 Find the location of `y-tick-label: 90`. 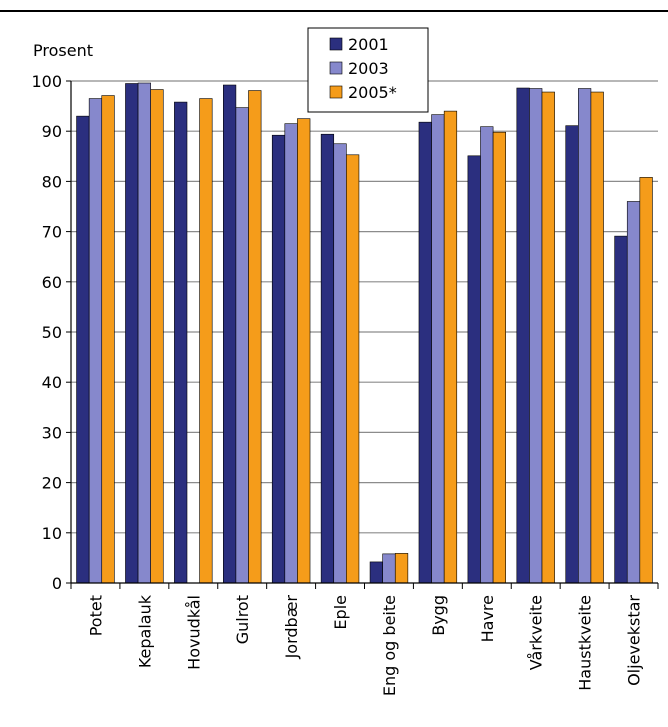

y-tick-label: 90 is located at coordinates (52, 131).